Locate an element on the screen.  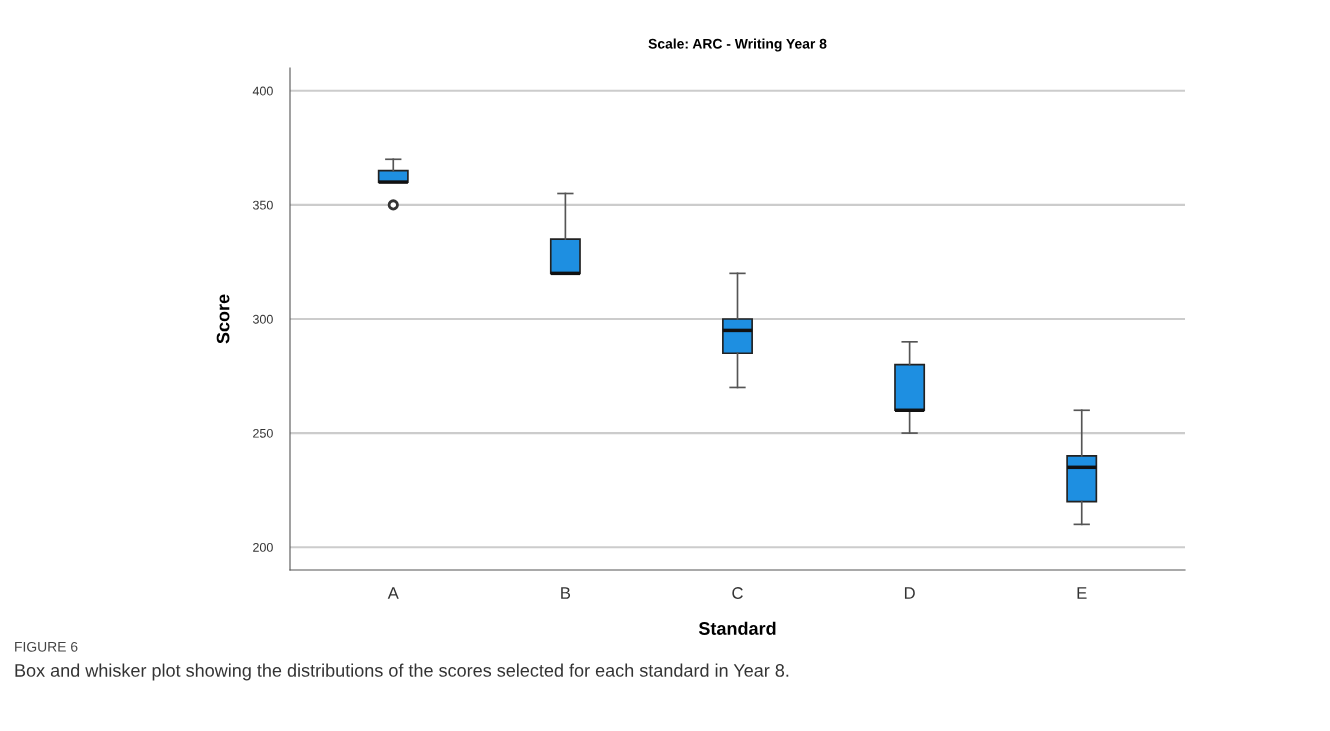
x-tick-label: D is located at coordinates (909, 593).